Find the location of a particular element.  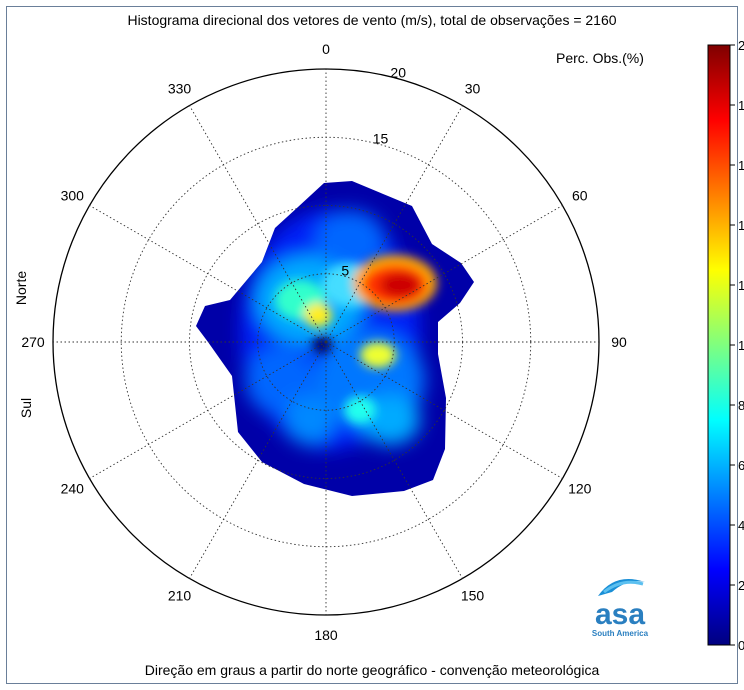

angle-tick-label: 30 is located at coordinates (473, 88).